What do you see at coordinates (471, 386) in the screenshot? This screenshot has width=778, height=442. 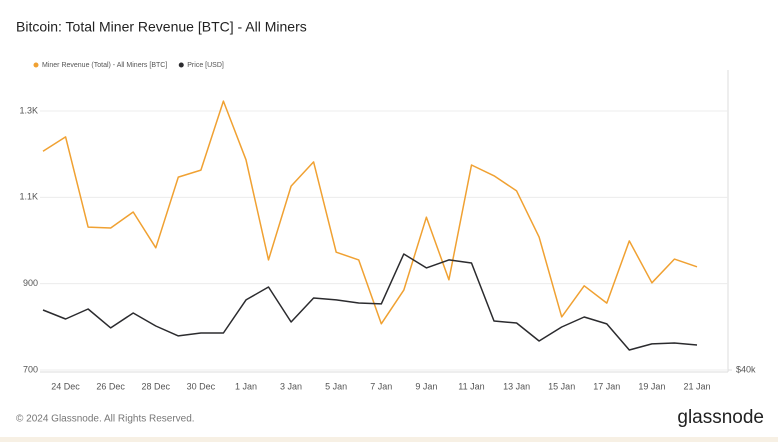 I see `x-tick-label: 11 Jan` at bounding box center [471, 386].